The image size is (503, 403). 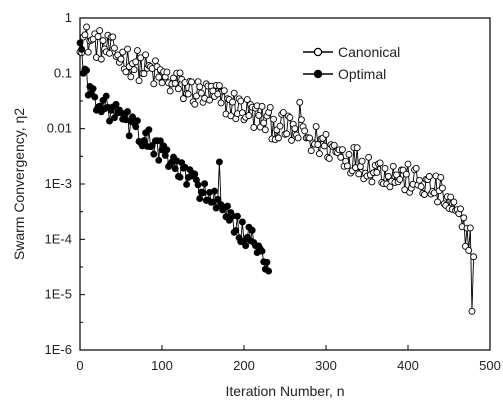 I want to click on x-tick-label: 200, so click(x=244, y=365).